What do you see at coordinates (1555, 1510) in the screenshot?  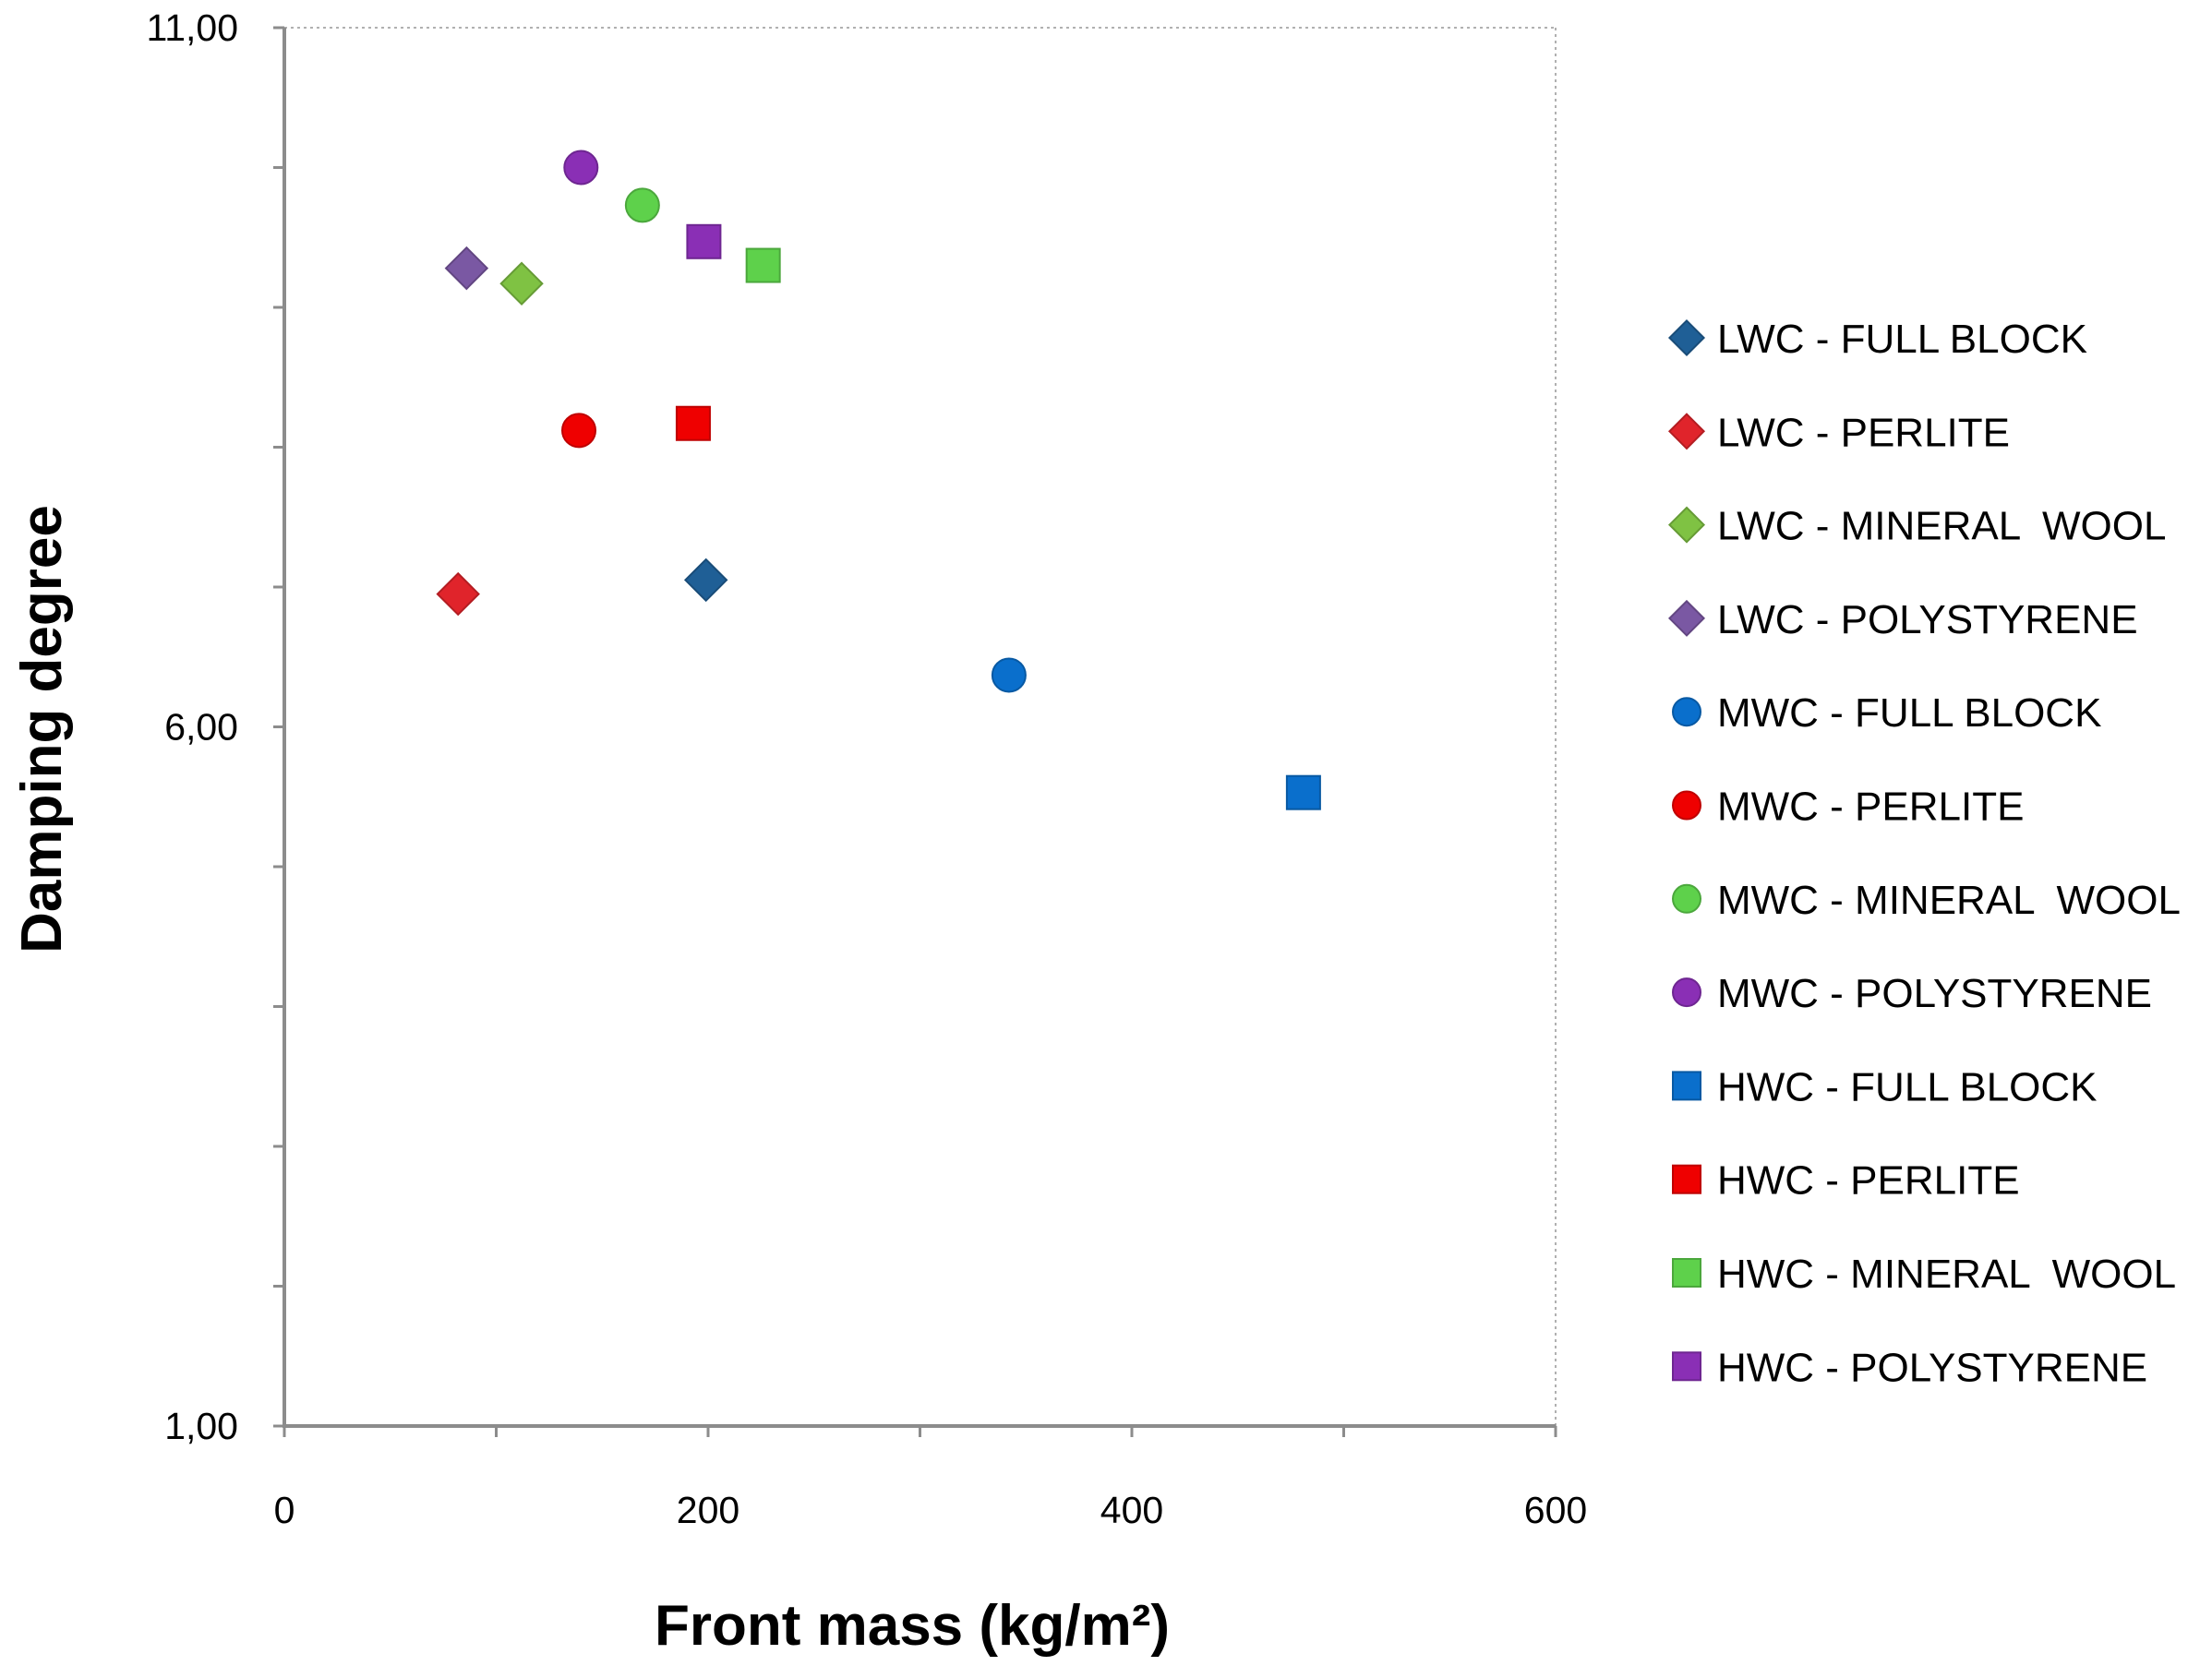 I see `x-tick-label: 600` at bounding box center [1555, 1510].